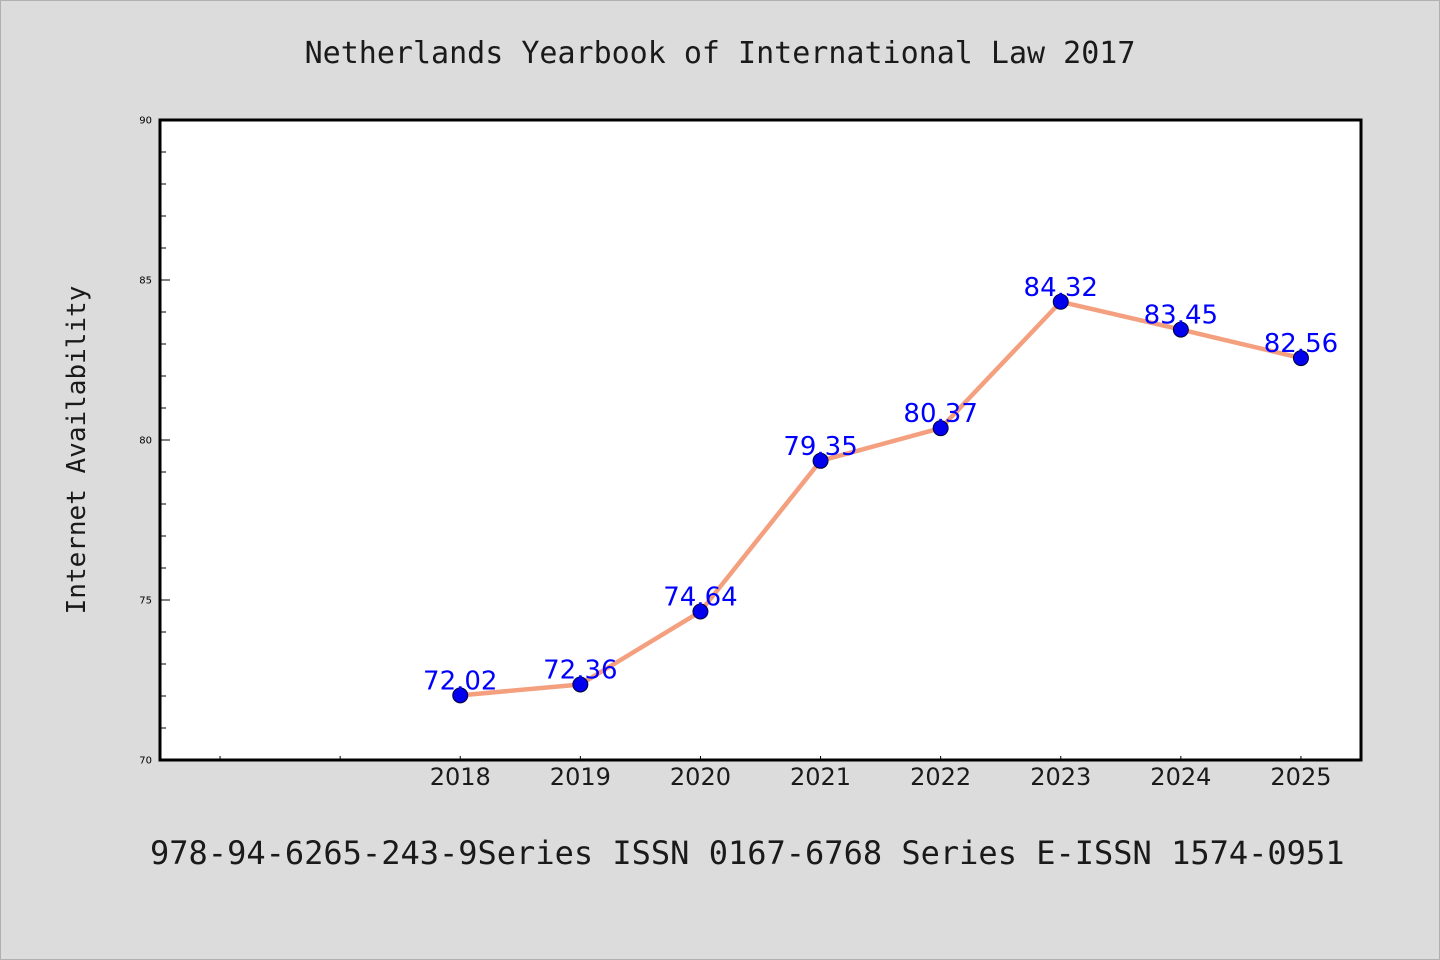  I want to click on x-tick-label: 2020, so click(700, 777).